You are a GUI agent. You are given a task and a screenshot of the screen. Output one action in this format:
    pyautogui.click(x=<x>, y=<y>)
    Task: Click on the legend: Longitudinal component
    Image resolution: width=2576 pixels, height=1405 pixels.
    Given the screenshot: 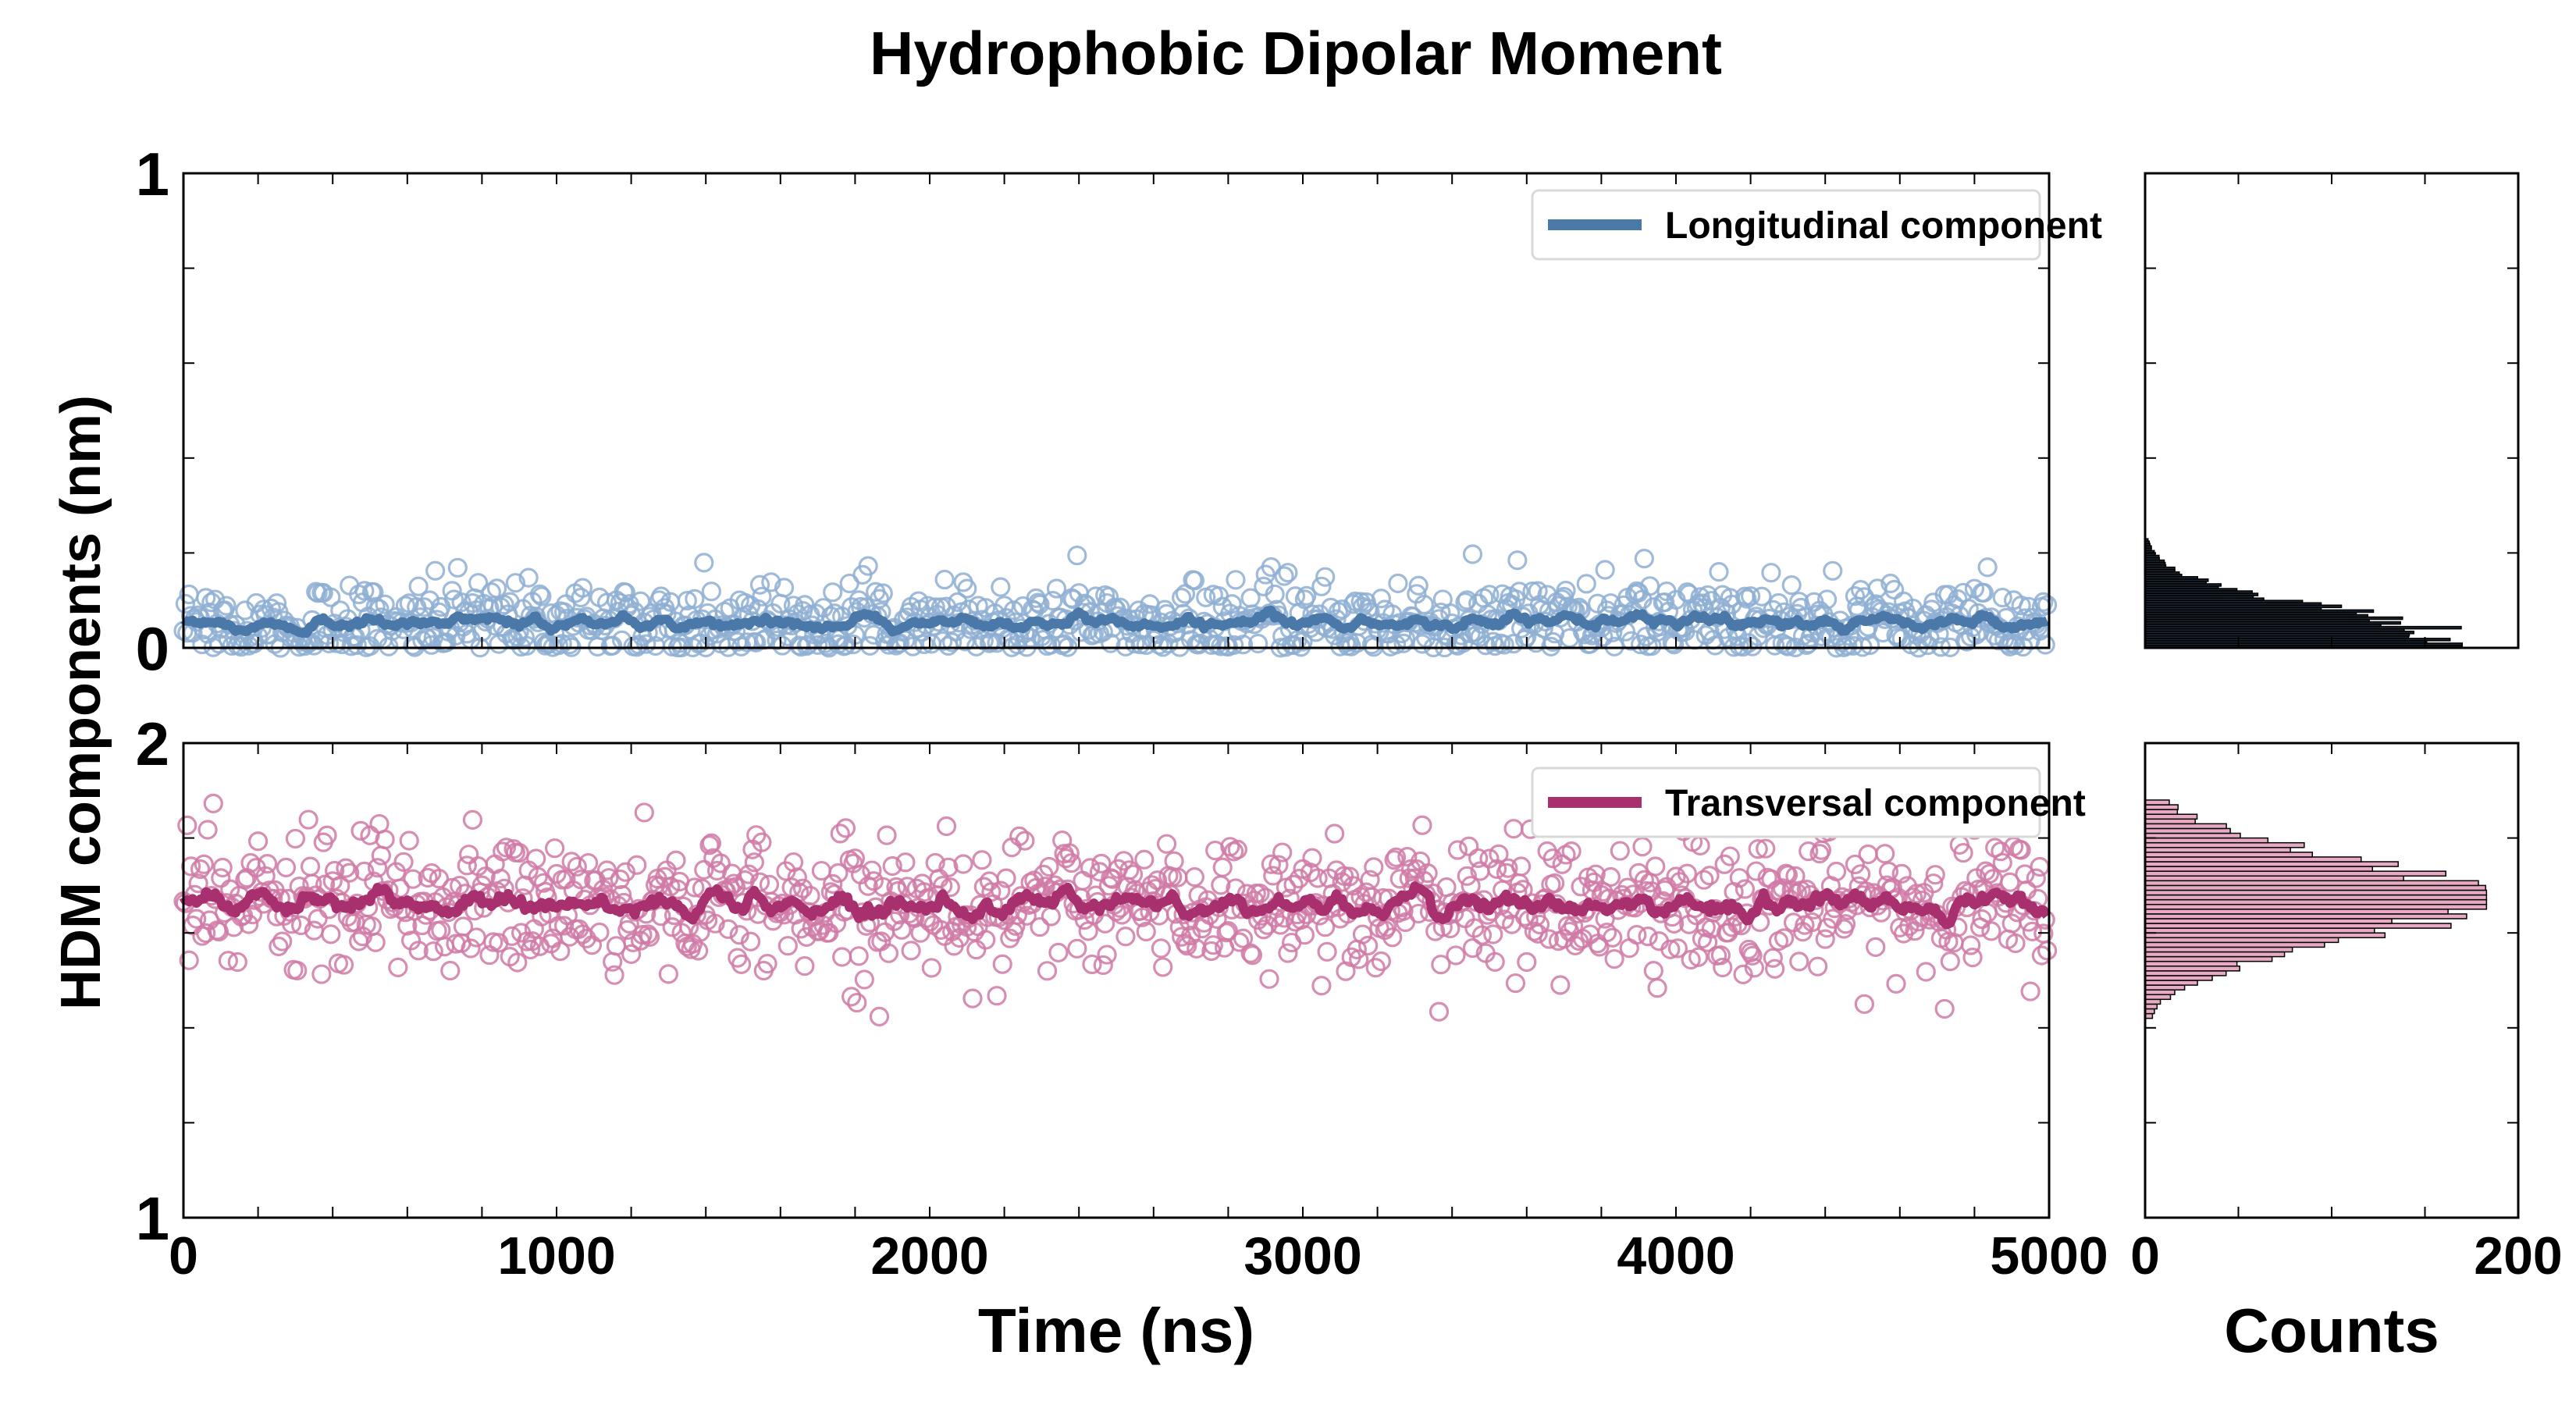 What is the action you would take?
    pyautogui.click(x=1817, y=225)
    